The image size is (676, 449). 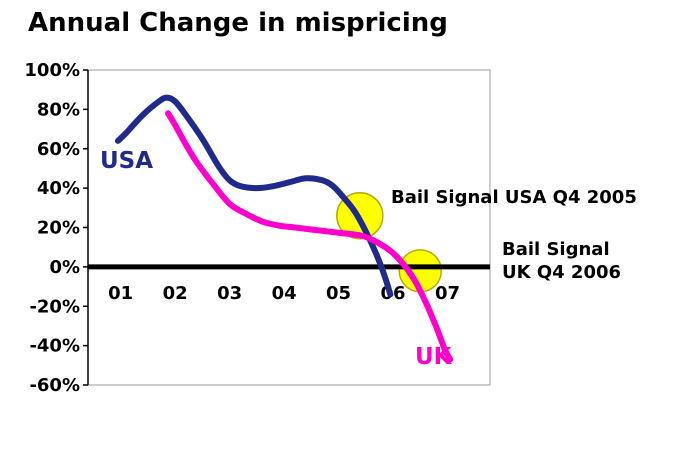 I want to click on x-tick-label: 01, so click(x=120, y=293).